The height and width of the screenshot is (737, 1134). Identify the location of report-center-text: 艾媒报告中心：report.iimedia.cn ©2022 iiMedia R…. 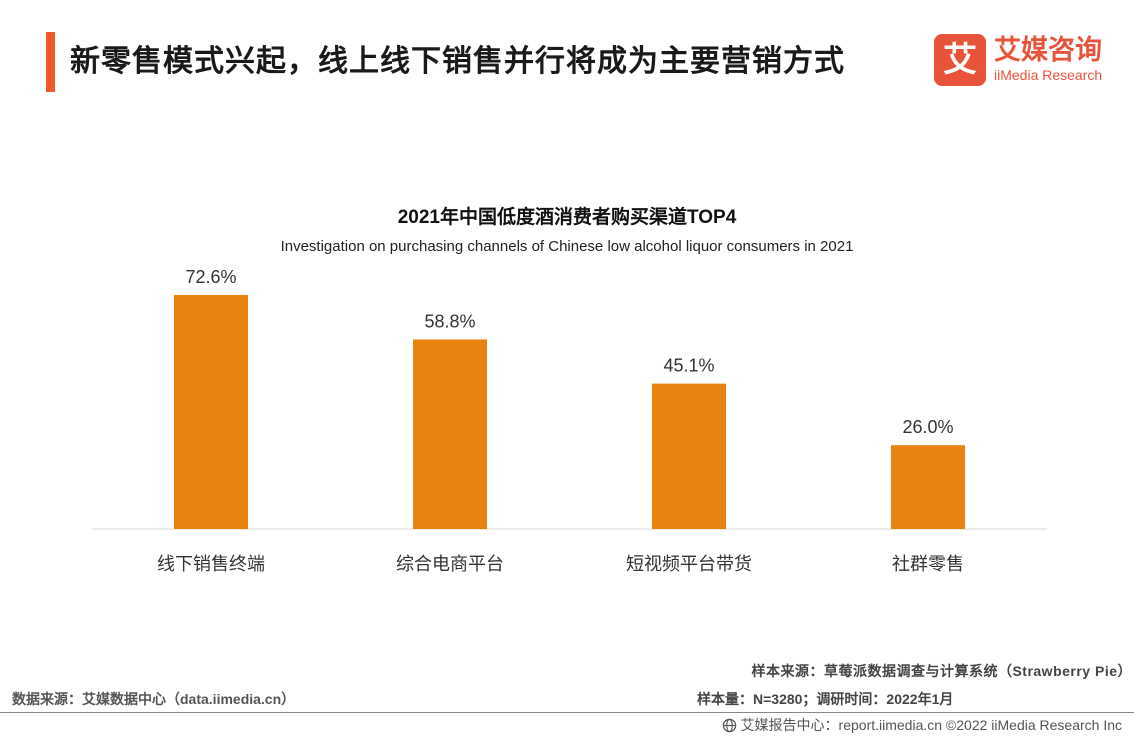
(931, 725).